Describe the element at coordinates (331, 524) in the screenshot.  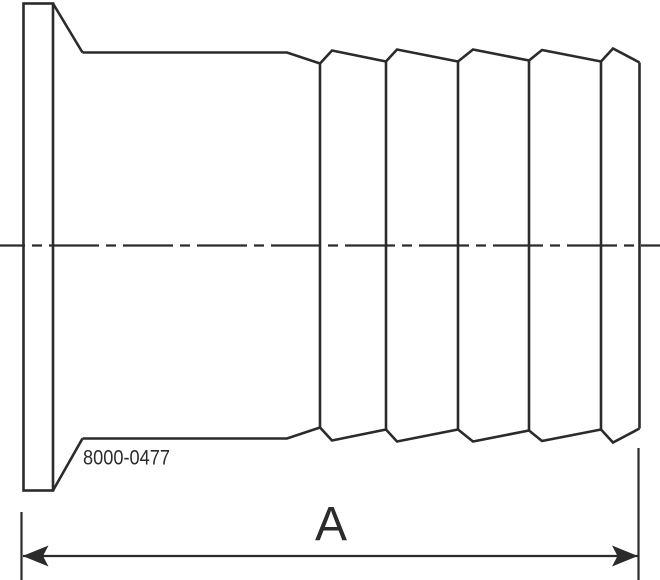
I see `dimension-label: A` at that location.